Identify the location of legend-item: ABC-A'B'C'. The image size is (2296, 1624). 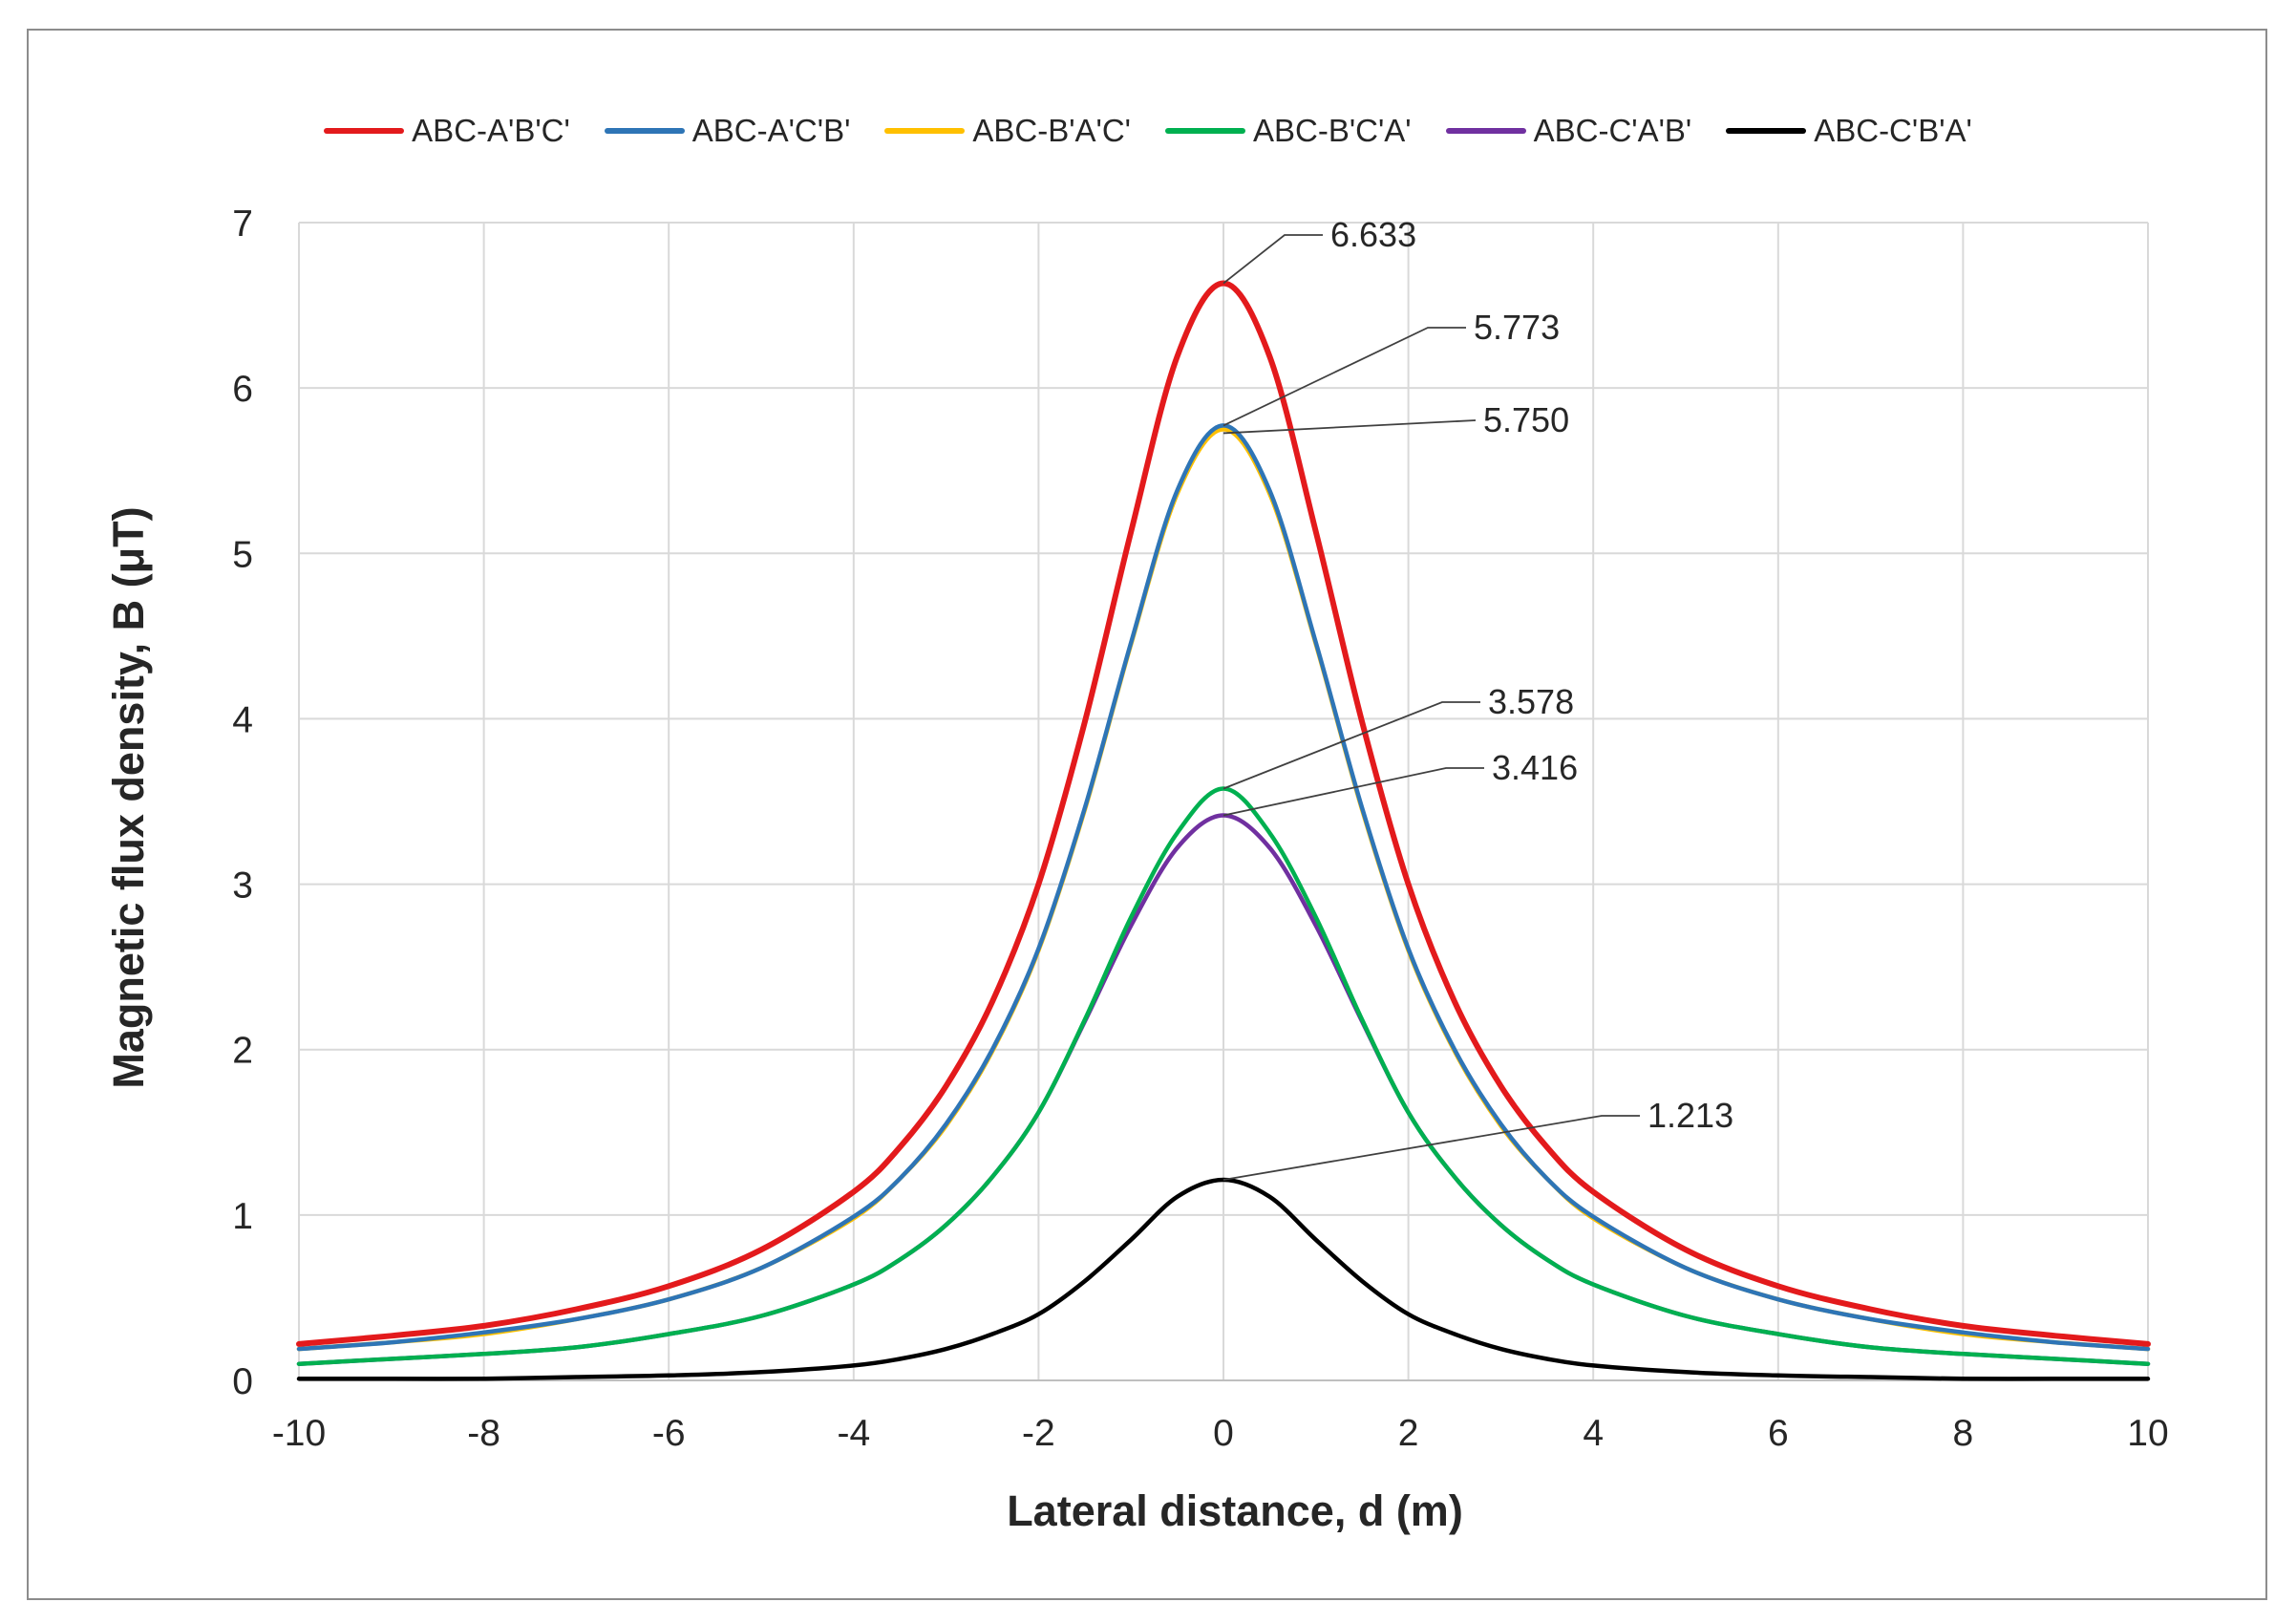
(447, 131).